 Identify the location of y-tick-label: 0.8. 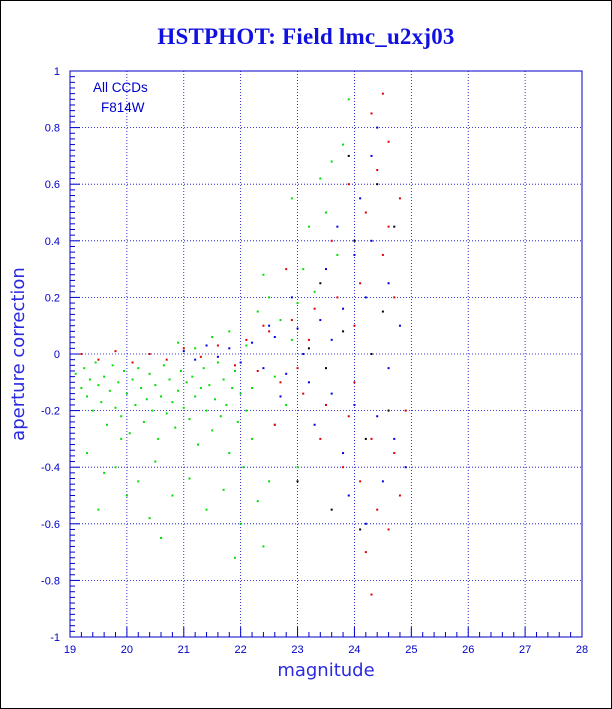
(52, 129).